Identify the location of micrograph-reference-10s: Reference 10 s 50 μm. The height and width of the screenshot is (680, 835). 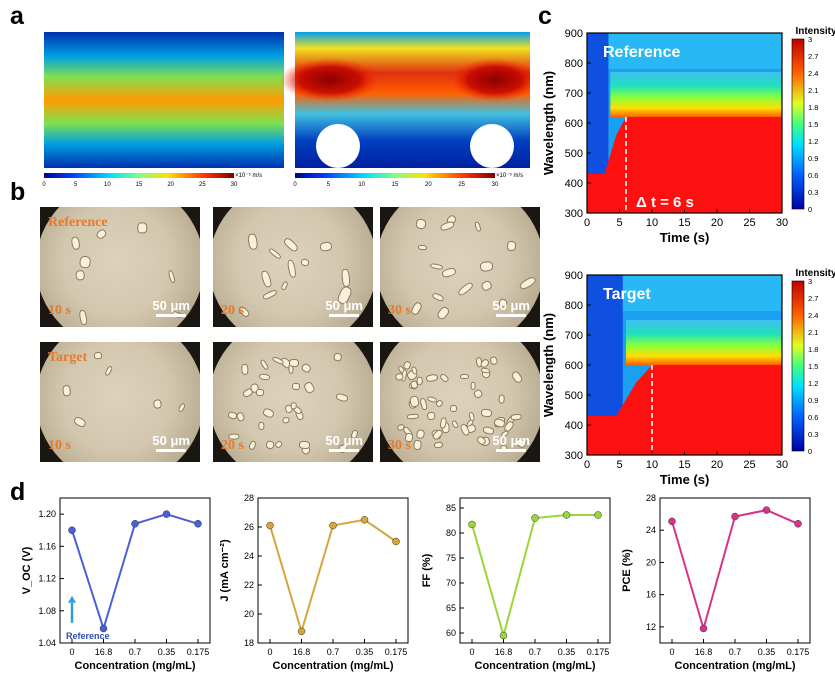
(120, 267).